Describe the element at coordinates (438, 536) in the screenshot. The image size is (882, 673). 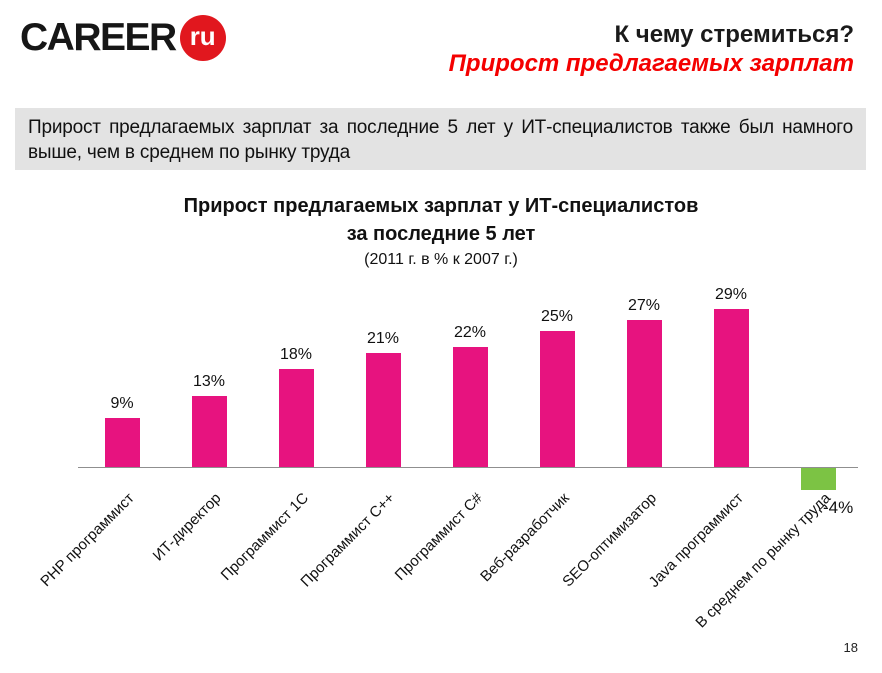
I see `category-label: Программист C#` at that location.